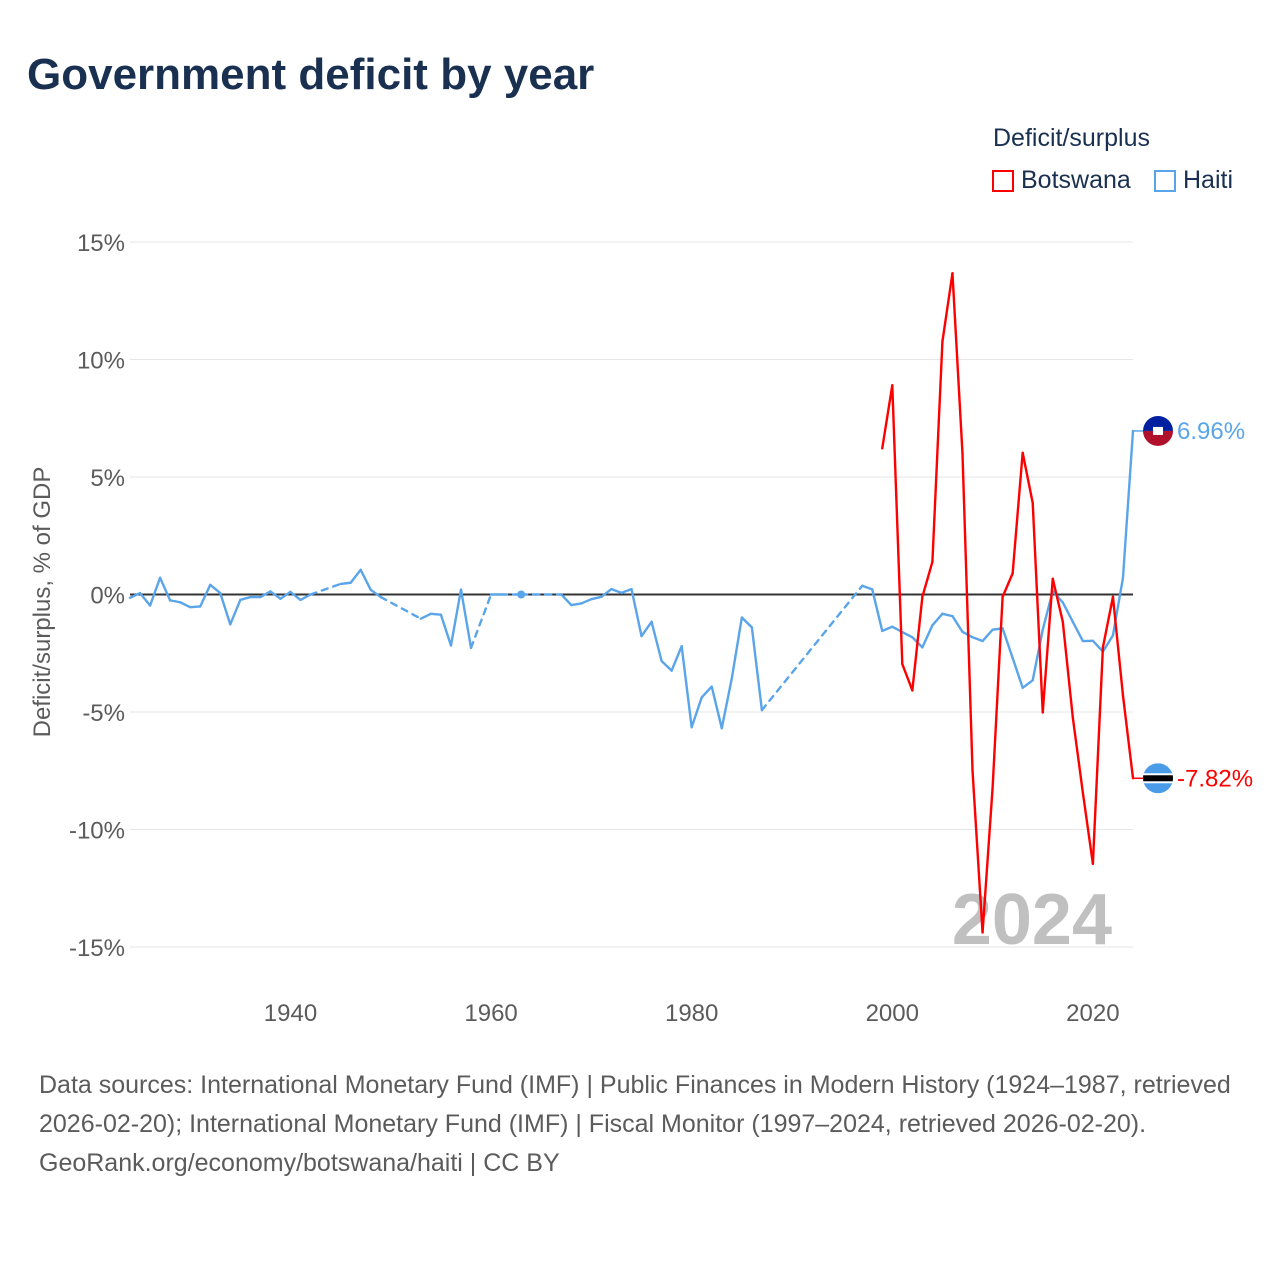  Describe the element at coordinates (1158, 778) in the screenshot. I see `flag-botswana-icon` at that location.